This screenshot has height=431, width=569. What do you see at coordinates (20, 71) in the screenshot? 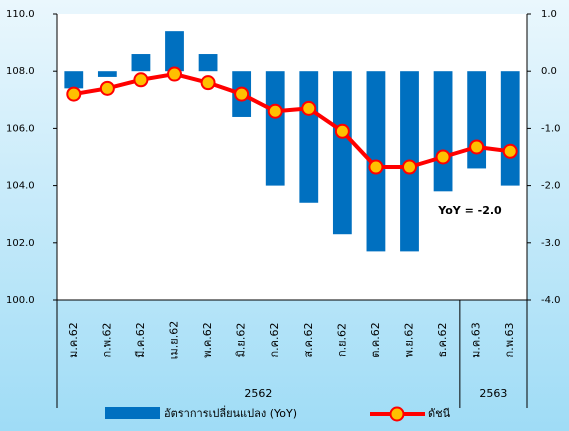
I see `y-tick-label: 108.0` at bounding box center [20, 71].